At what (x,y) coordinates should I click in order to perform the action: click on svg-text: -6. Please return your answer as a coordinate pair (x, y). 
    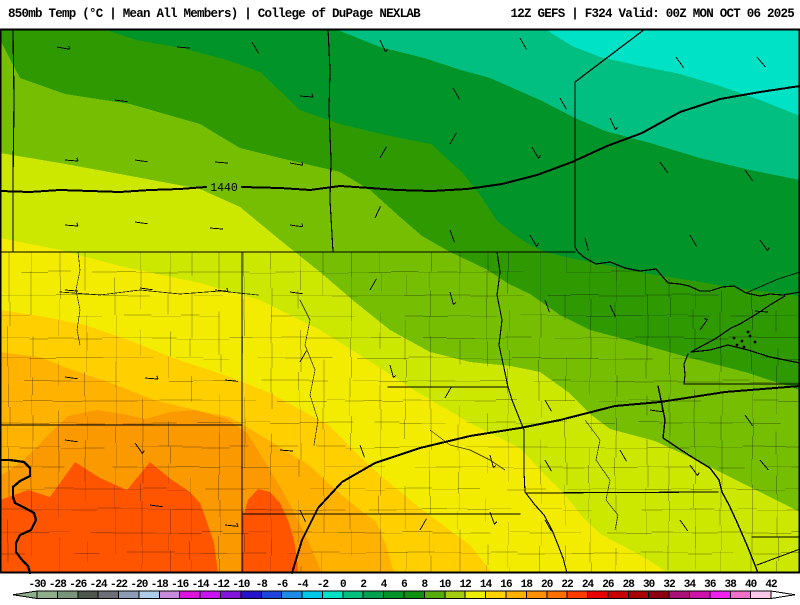
    Looking at the image, I should click on (282, 585).